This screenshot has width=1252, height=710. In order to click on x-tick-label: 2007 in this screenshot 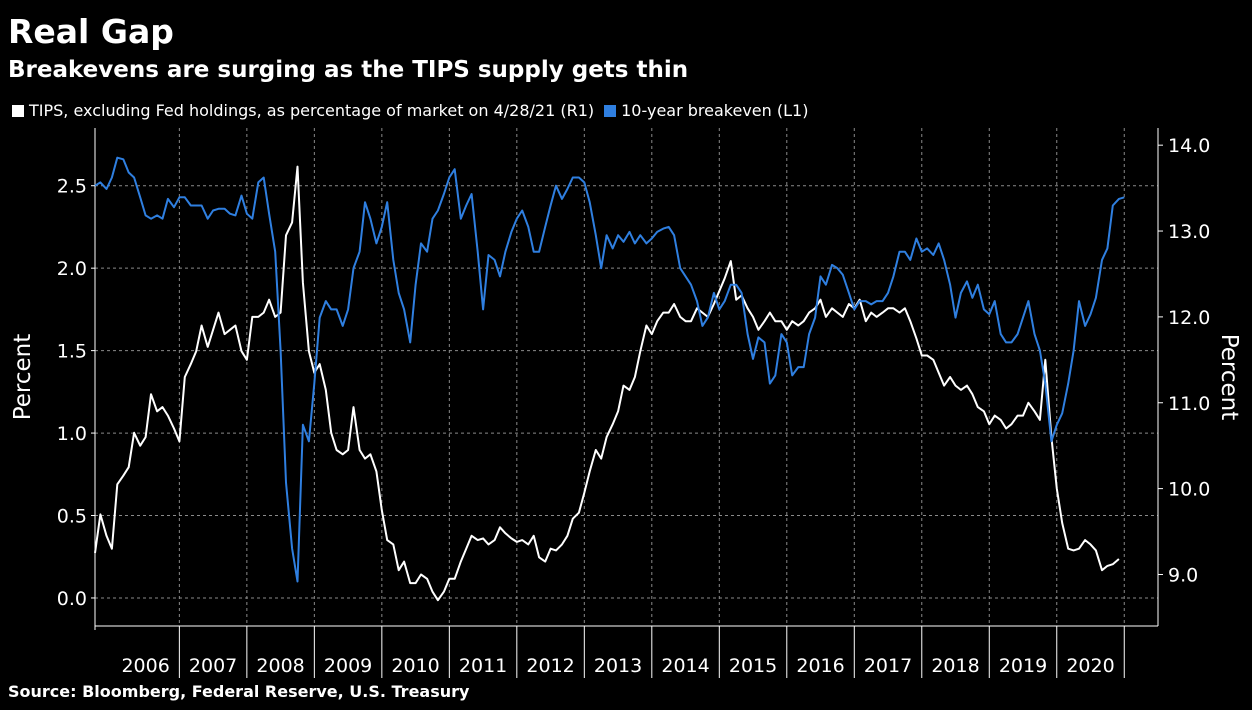, I will do `click(213, 666)`.